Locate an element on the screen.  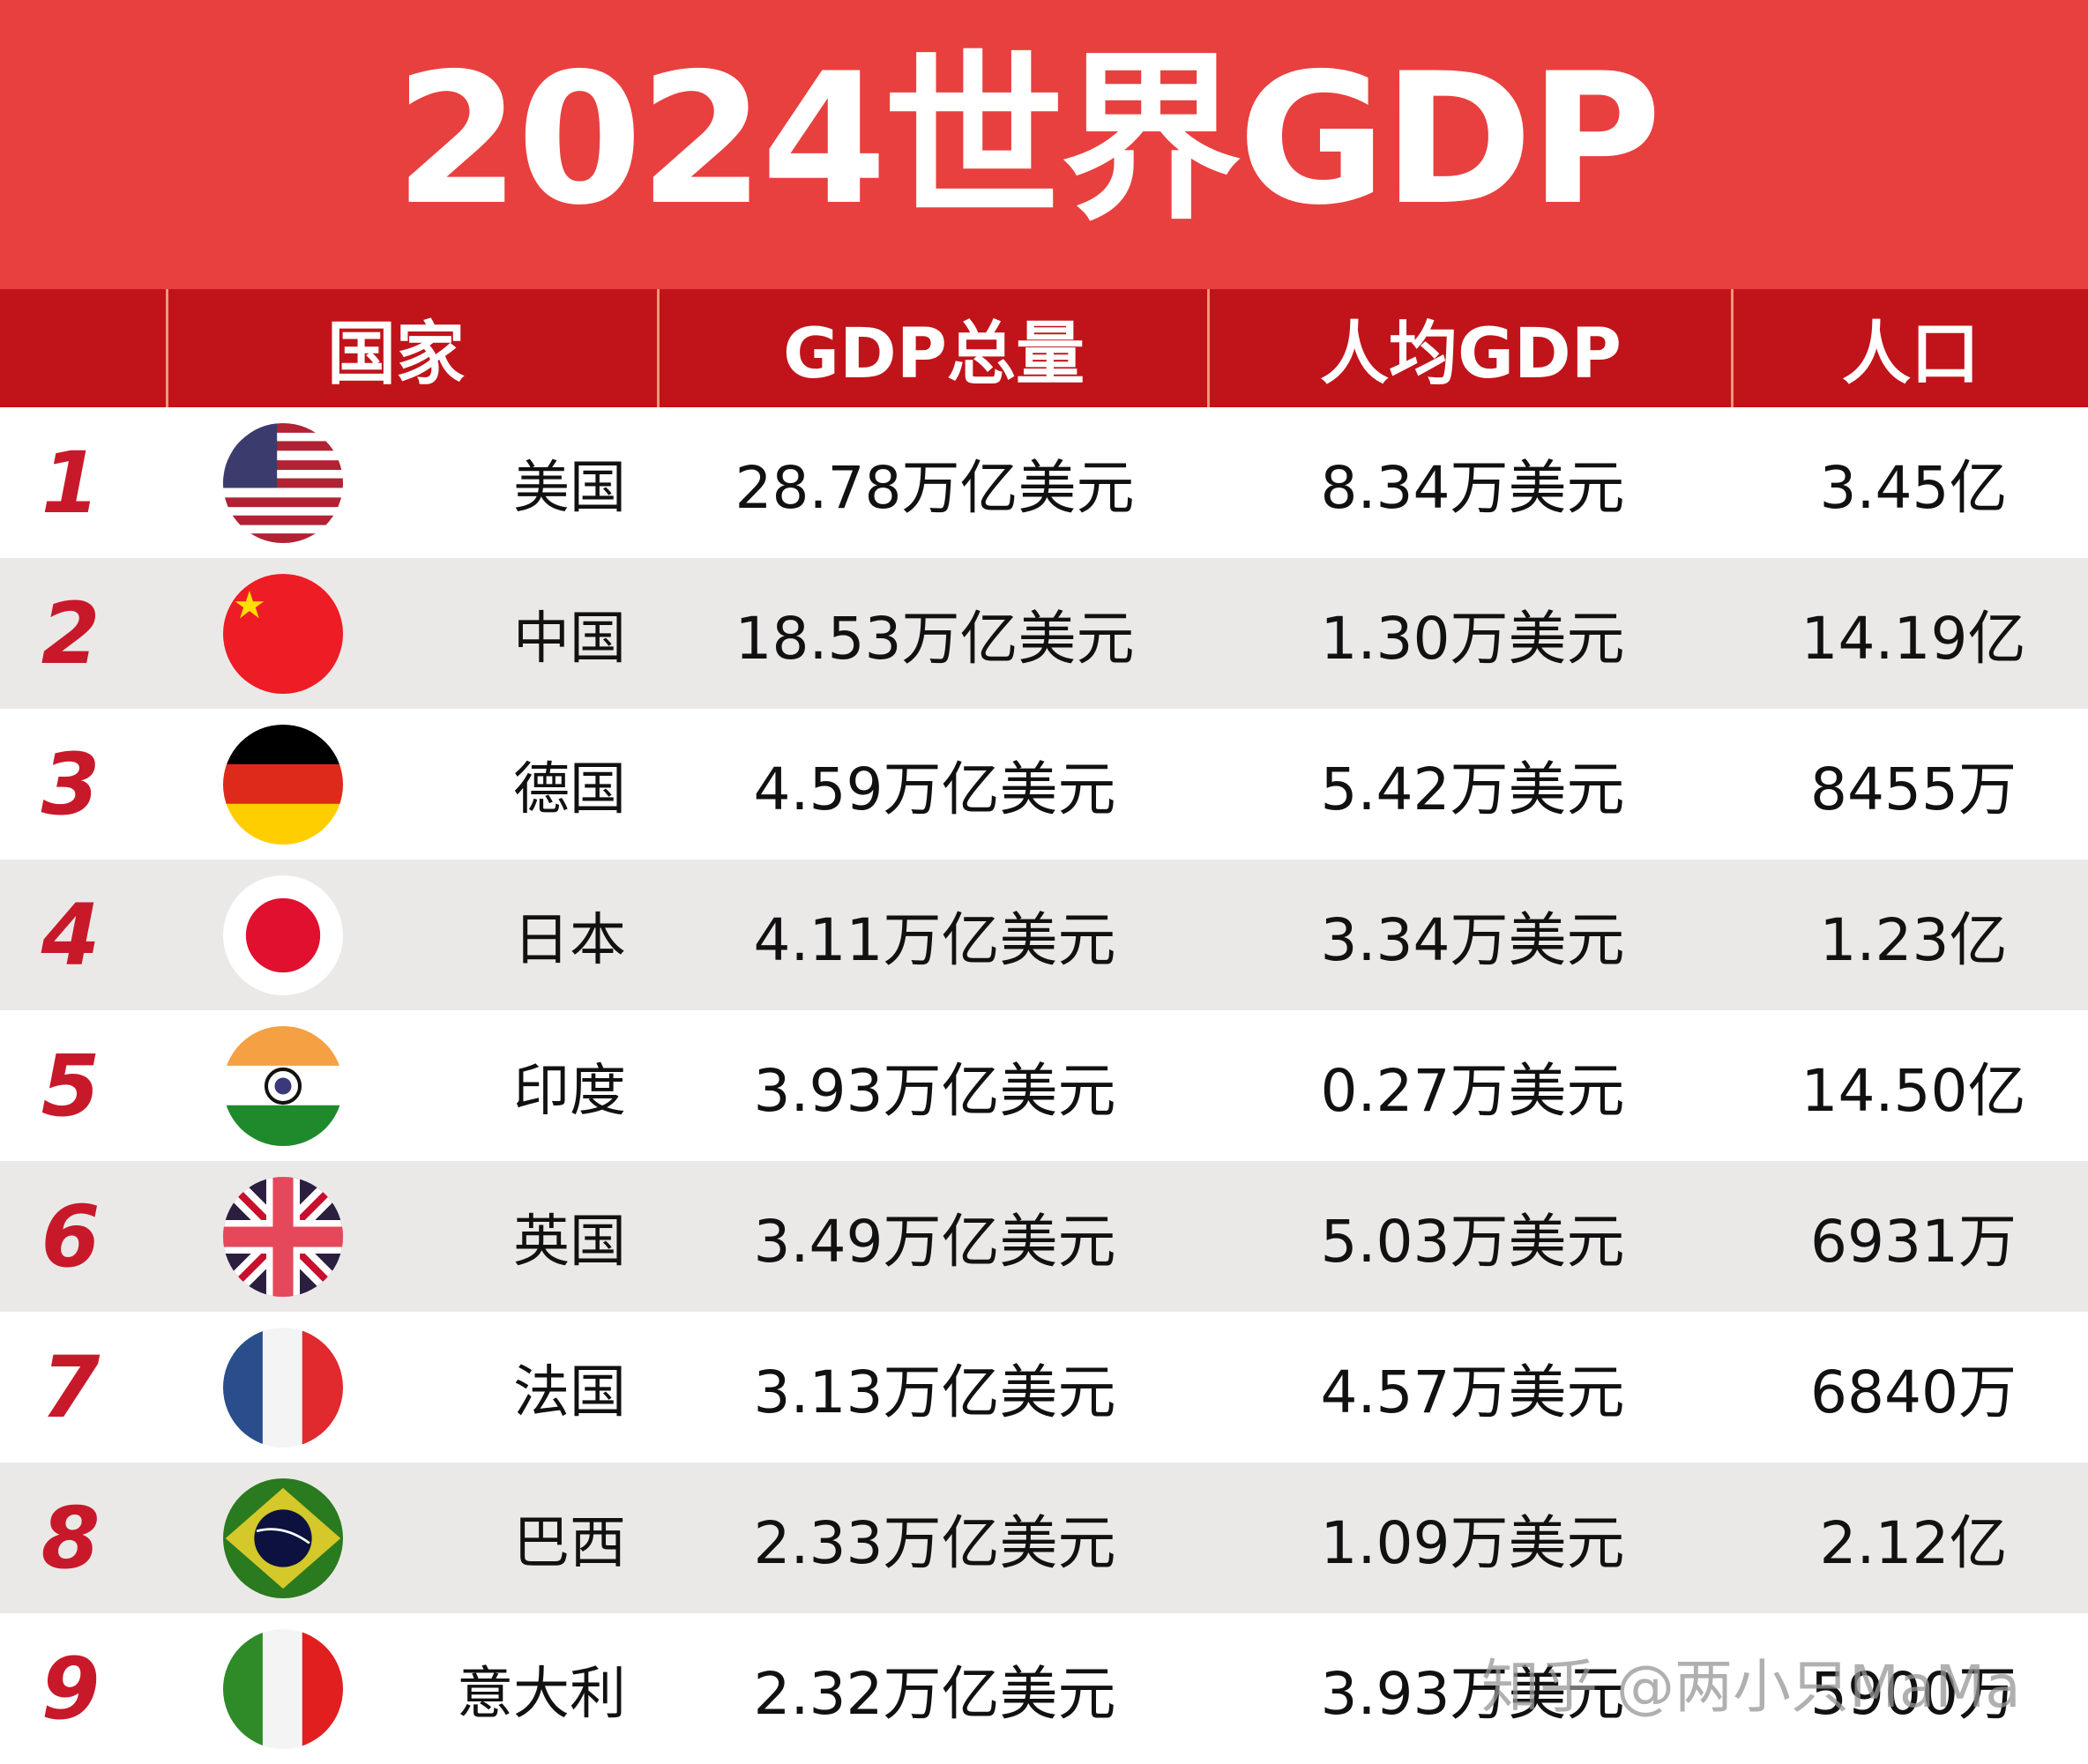
country-name: 法国 is located at coordinates (569, 1392).